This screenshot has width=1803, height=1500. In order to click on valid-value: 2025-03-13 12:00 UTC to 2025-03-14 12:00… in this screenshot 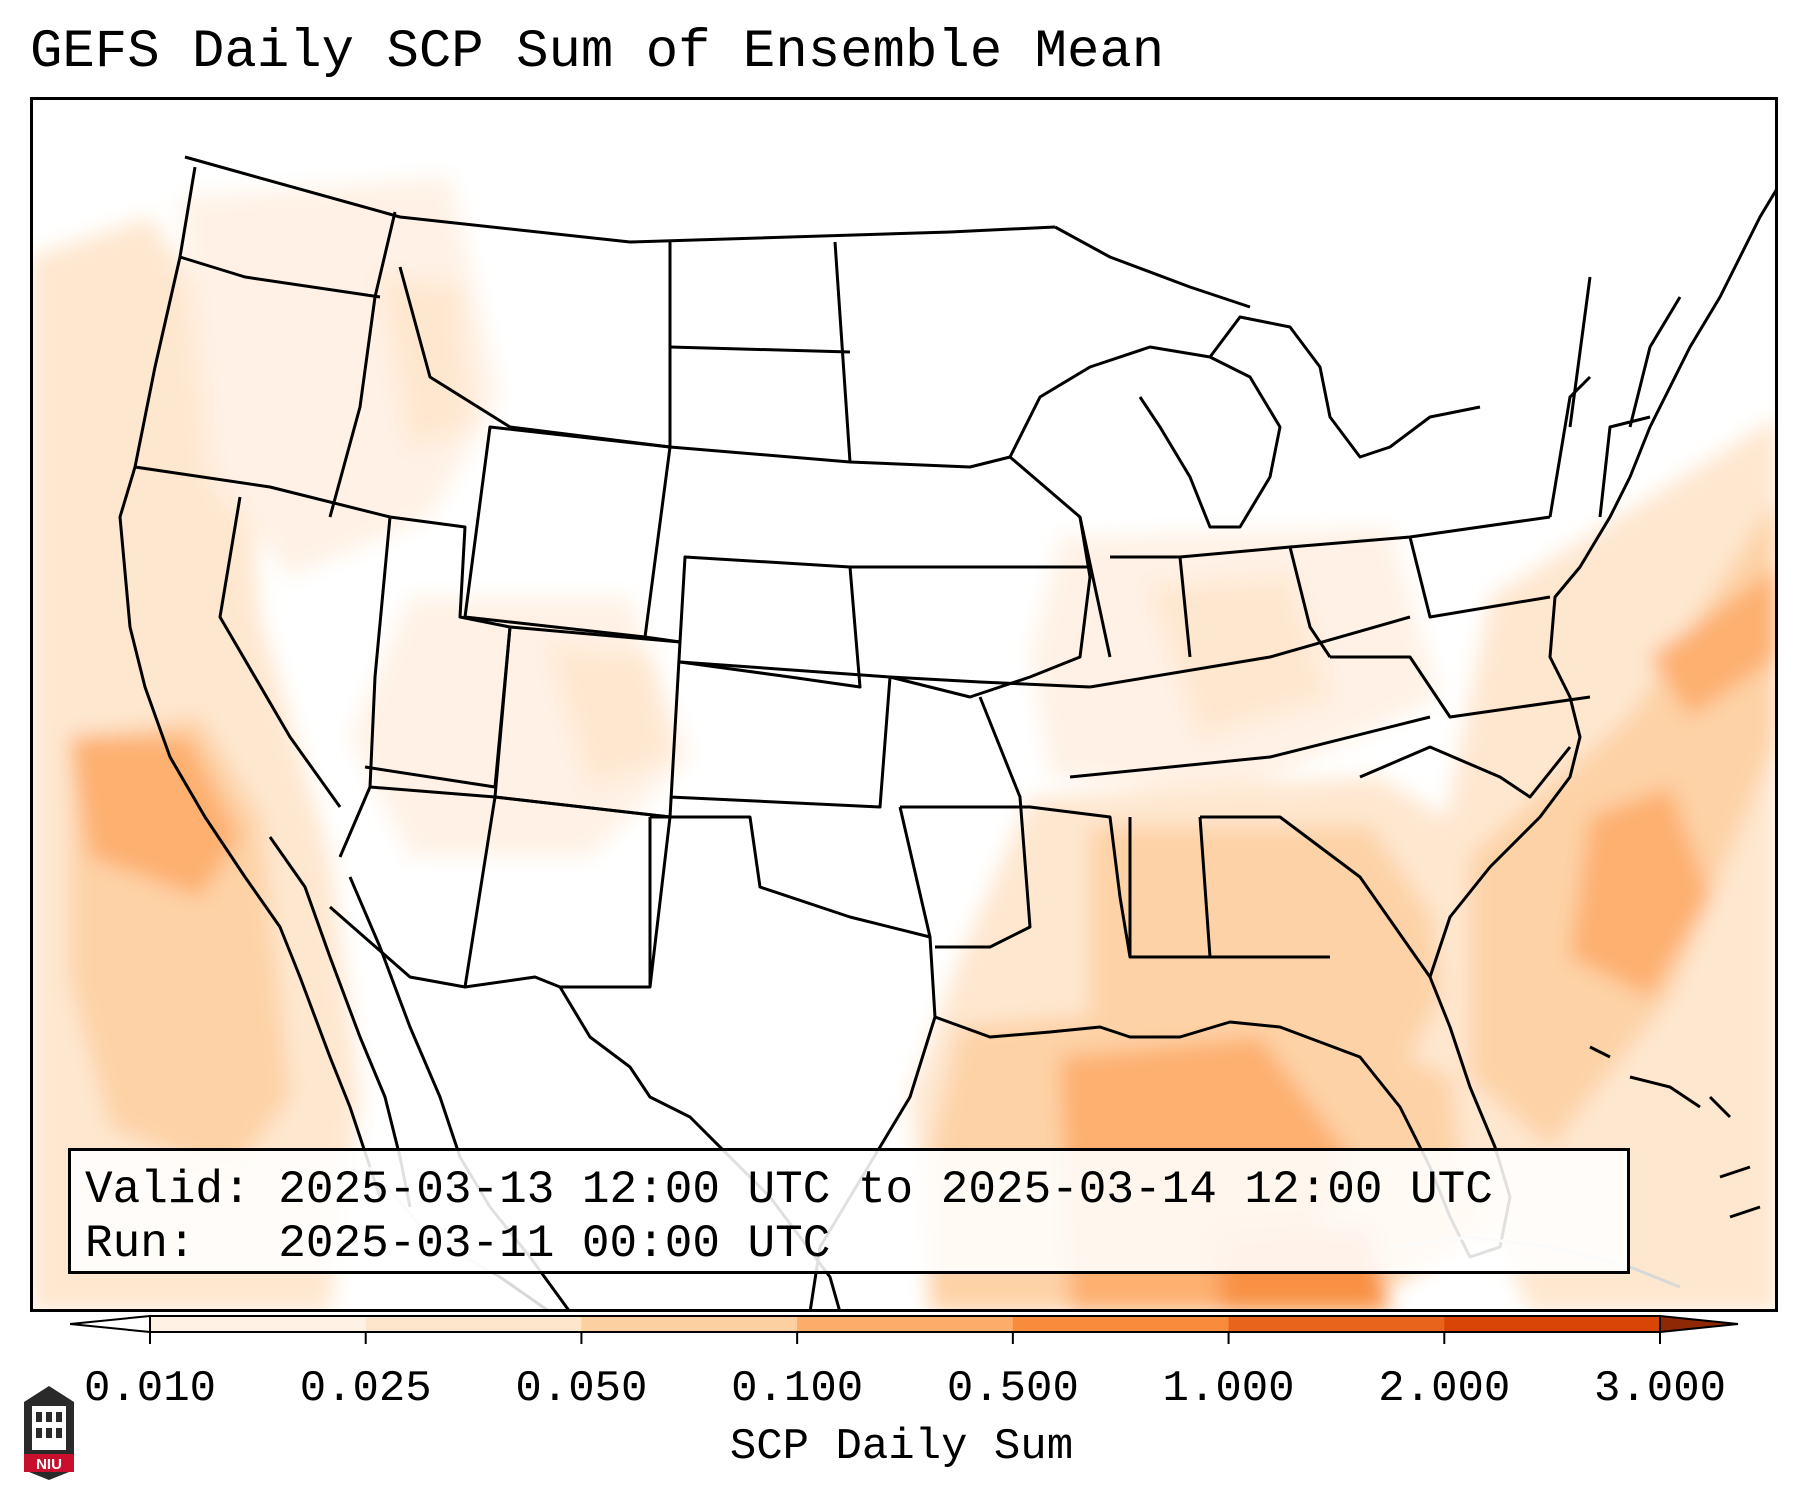, I will do `click(885, 1190)`.